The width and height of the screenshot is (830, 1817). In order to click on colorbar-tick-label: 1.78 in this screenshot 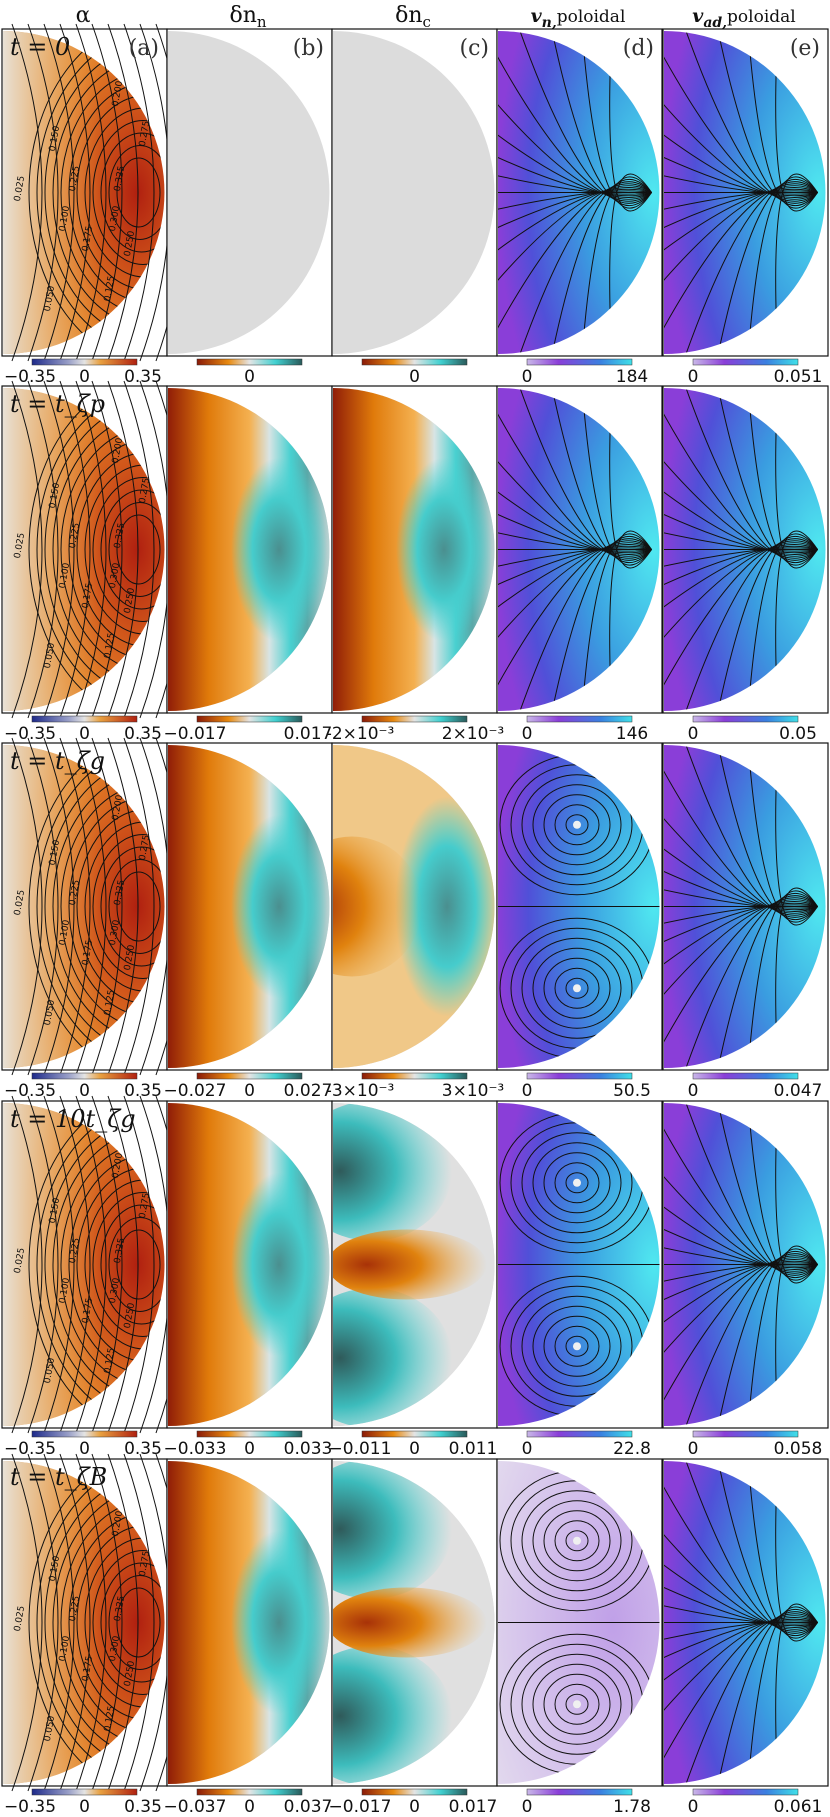, I will do `click(632, 1807)`.